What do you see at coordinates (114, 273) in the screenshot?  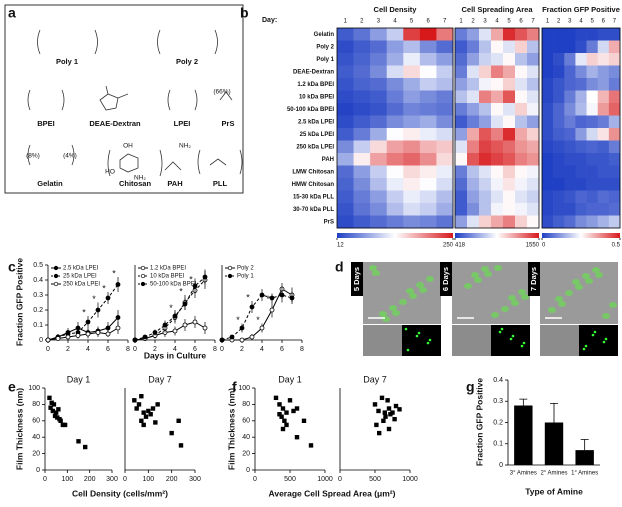 I see `significance: *` at bounding box center [114, 273].